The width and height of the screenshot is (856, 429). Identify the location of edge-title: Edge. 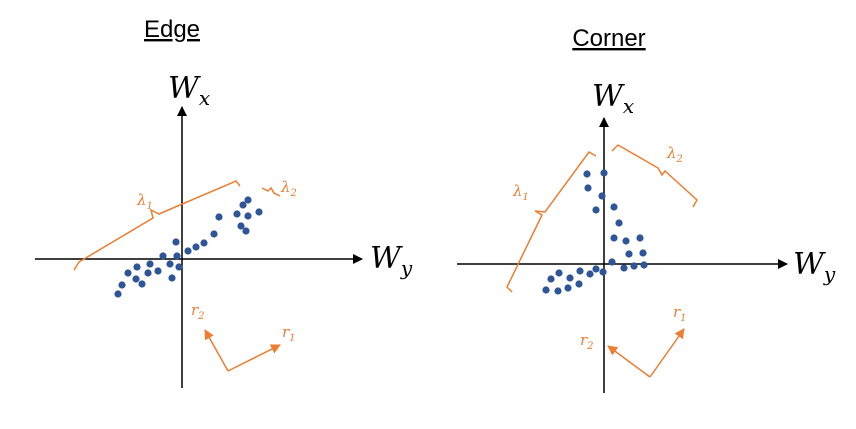
(172, 29).